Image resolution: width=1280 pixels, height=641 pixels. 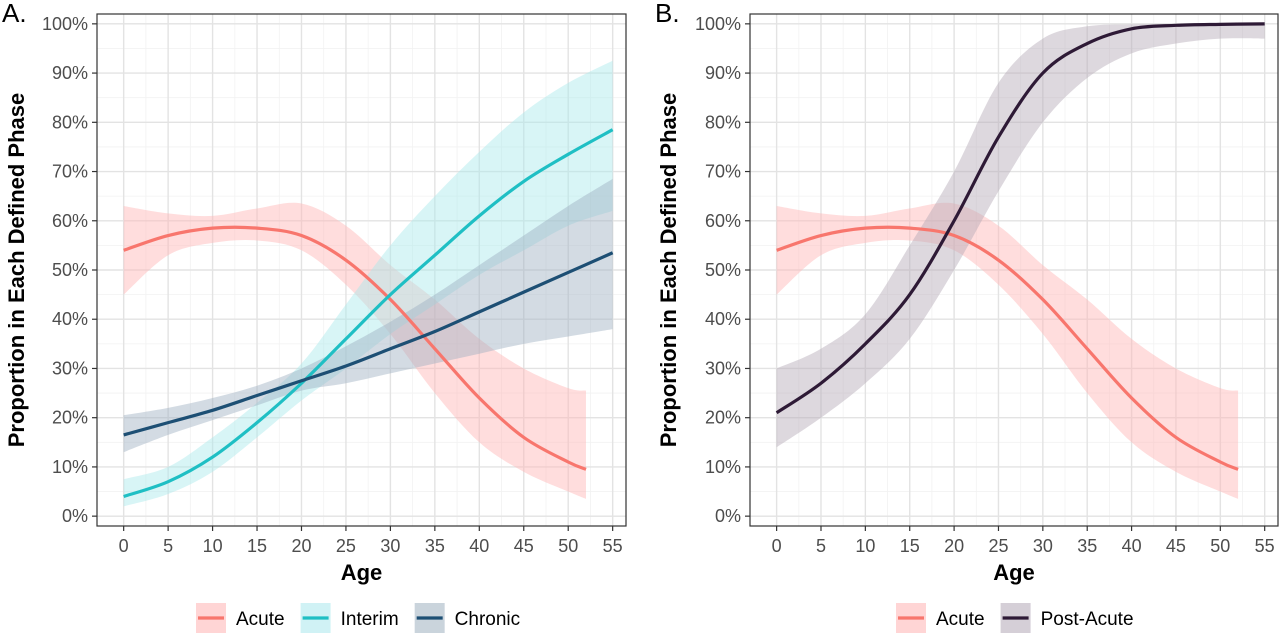 I want to click on legend-item-interim: Interim, so click(x=349, y=618).